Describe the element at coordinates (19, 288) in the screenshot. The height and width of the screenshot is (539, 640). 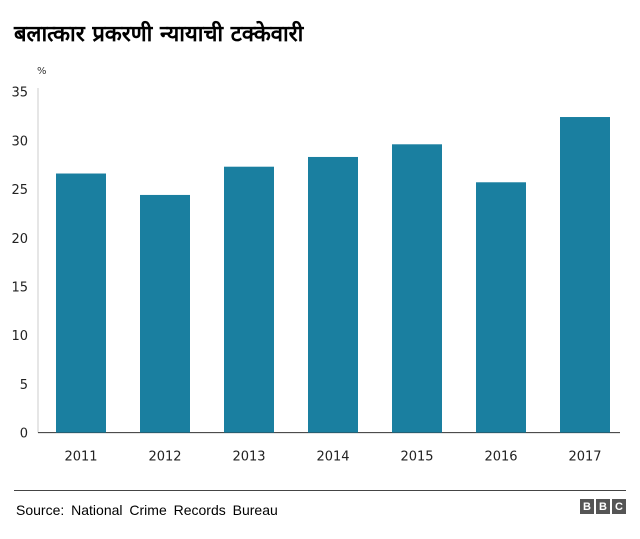
I see `y-tick-label: 15` at that location.